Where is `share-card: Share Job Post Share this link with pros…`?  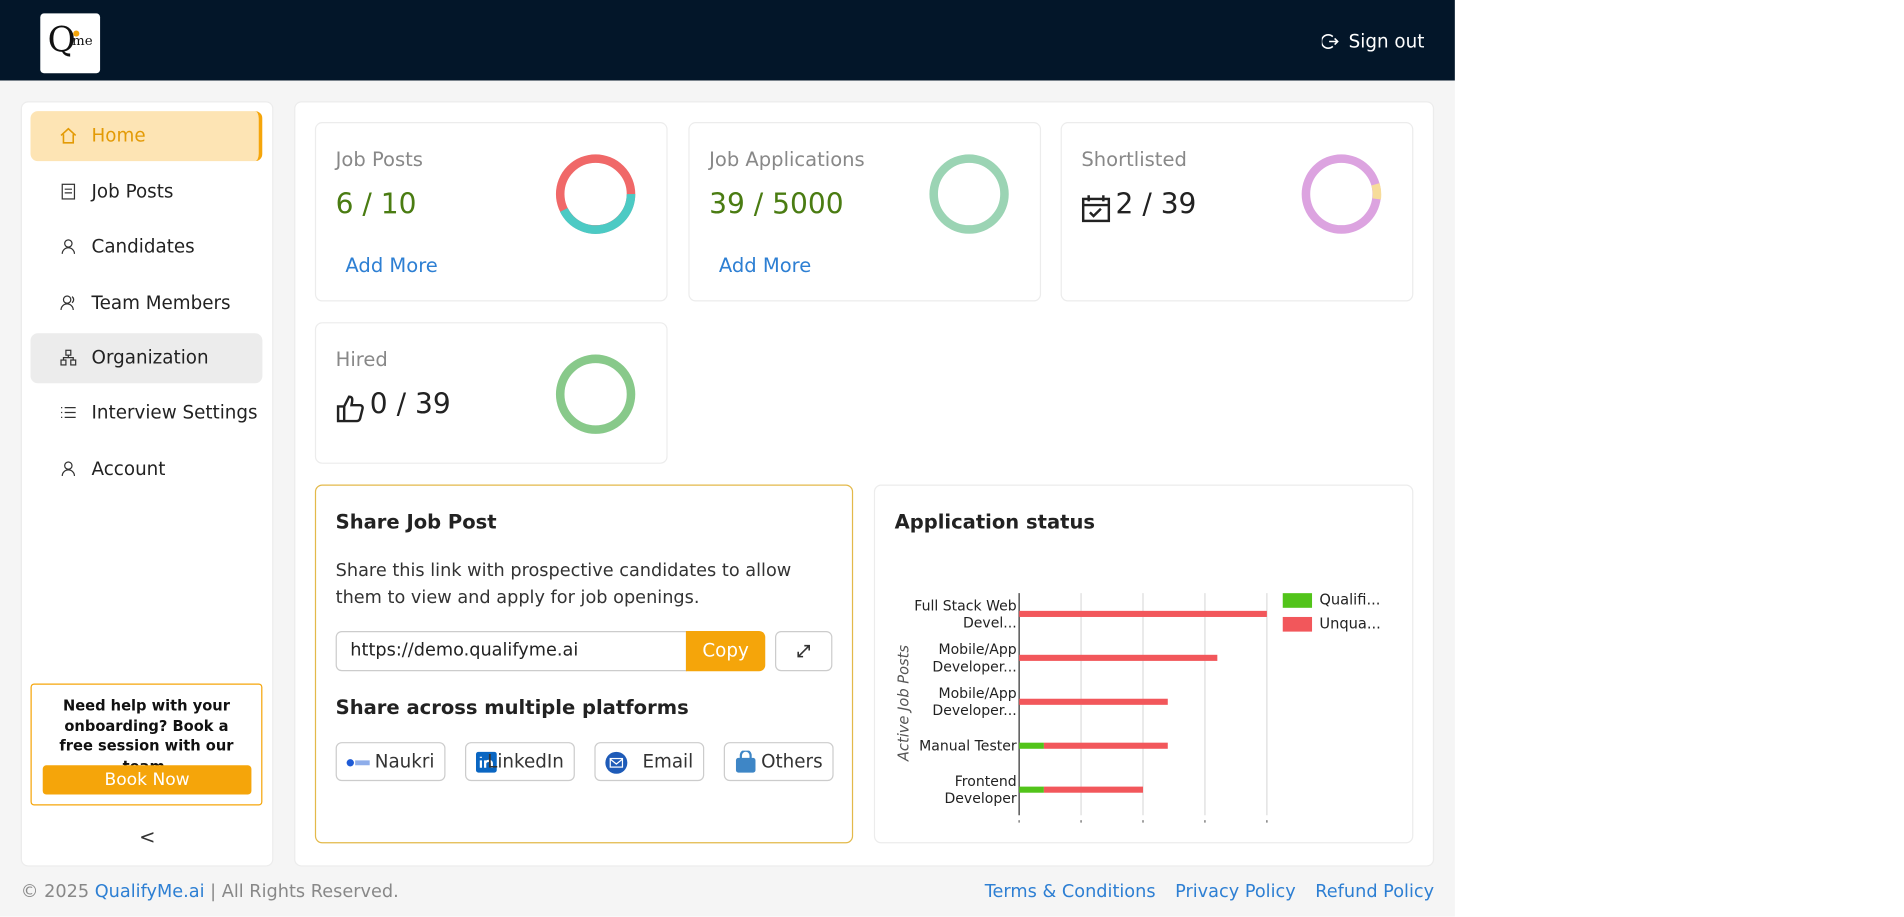
share-card: Share Job Post Share this link with pros… is located at coordinates (584, 664).